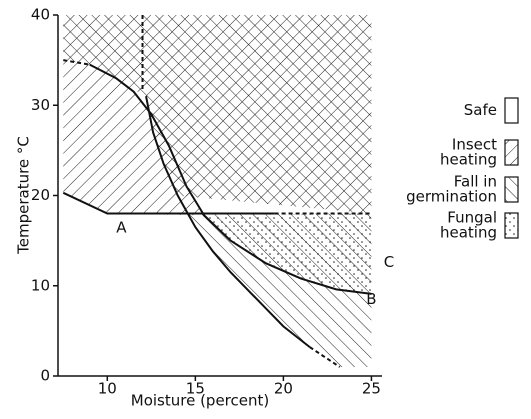  Describe the element at coordinates (480, 110) in the screenshot. I see `legend-label: Safe` at that location.